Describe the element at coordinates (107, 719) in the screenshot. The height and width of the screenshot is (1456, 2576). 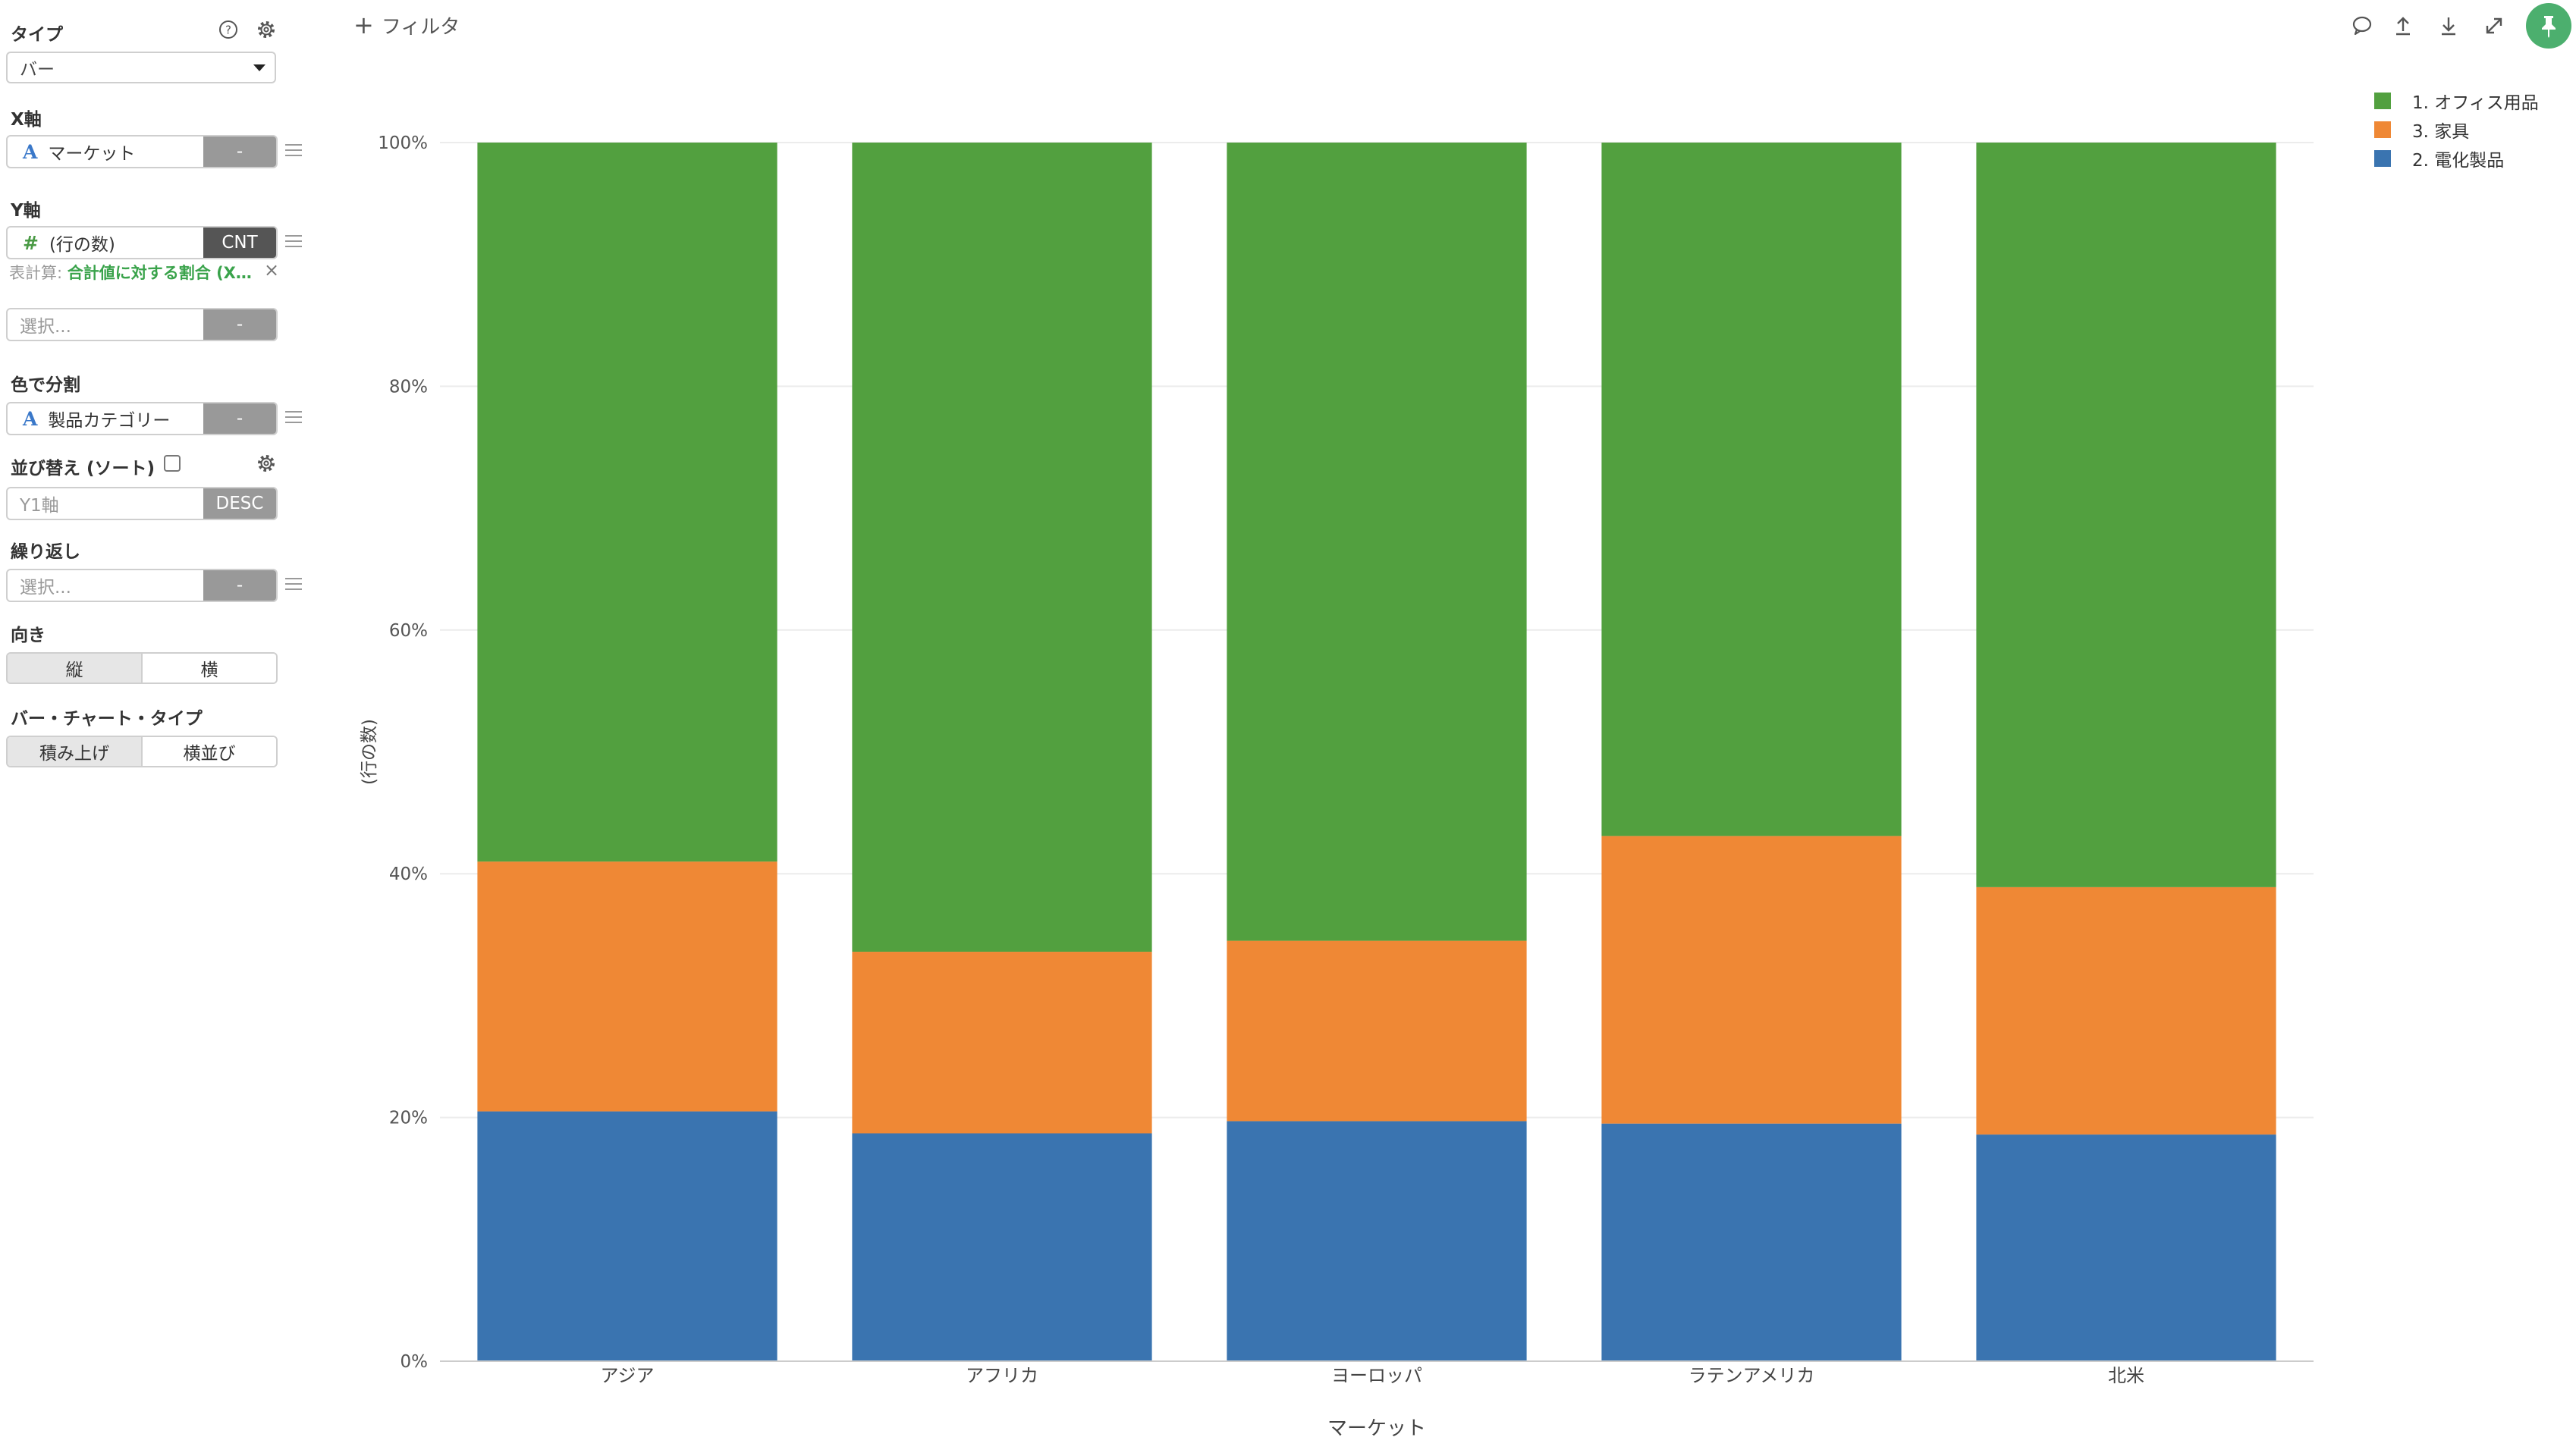
I see `bar-type-label: バー・チャート・タイプ` at that location.